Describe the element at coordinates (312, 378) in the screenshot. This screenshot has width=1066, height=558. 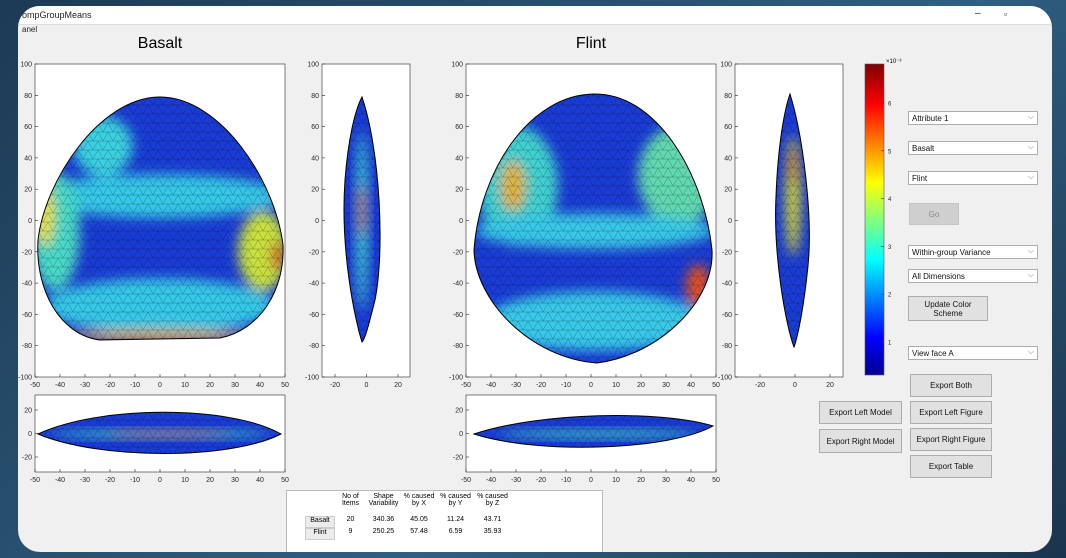
I see `y-tick-label: -100` at that location.